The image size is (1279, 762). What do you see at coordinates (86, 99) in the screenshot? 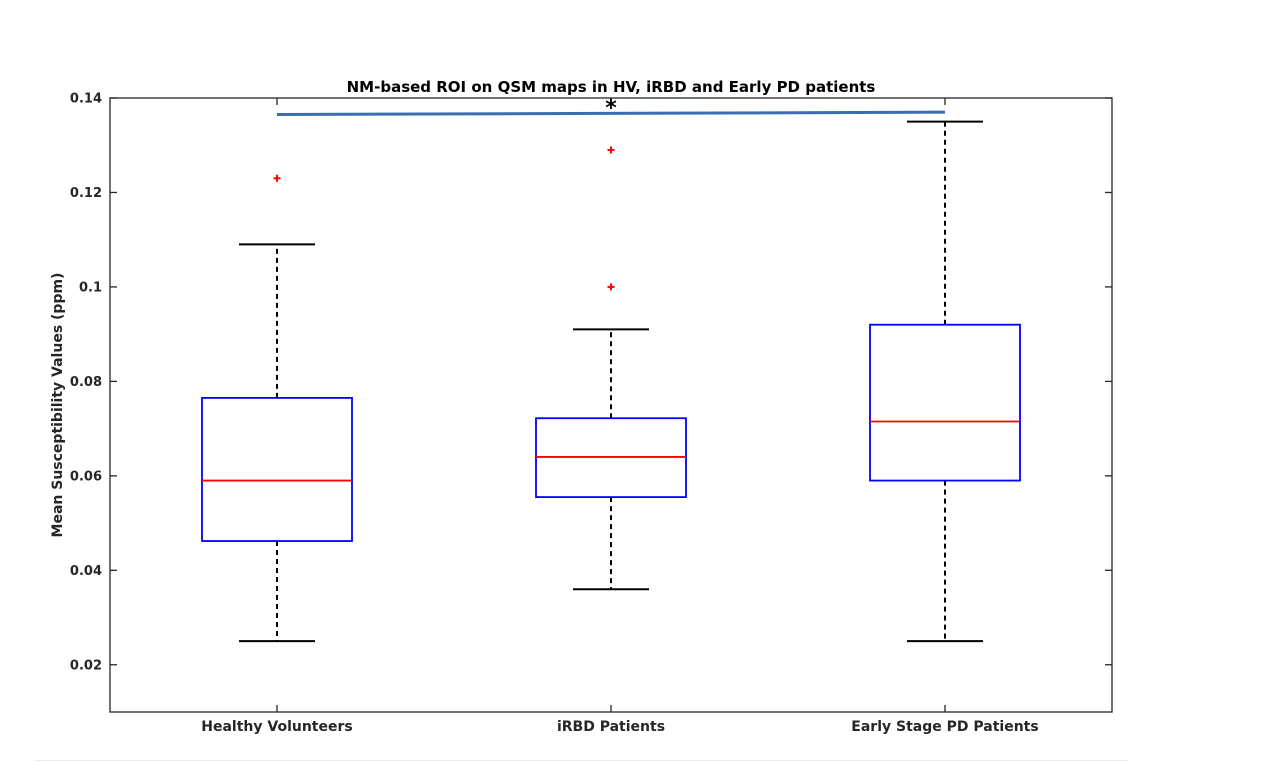
I see `y-tick-label: 0.14` at bounding box center [86, 99].